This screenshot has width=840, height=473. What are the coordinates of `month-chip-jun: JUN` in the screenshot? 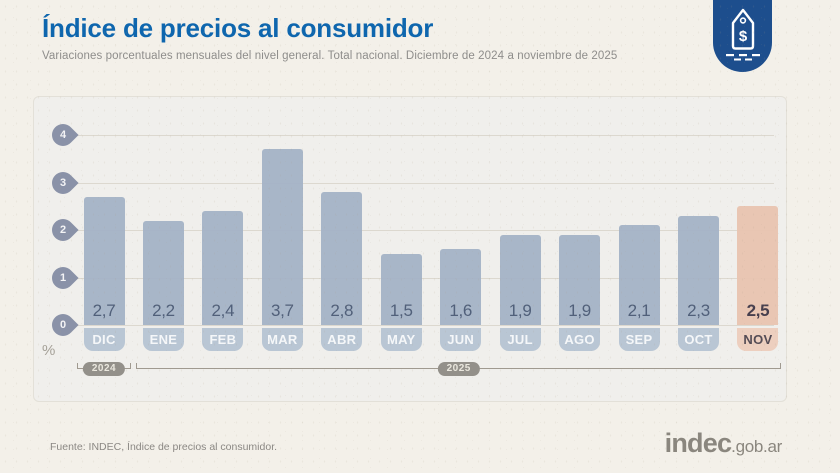 It's located at (461, 339).